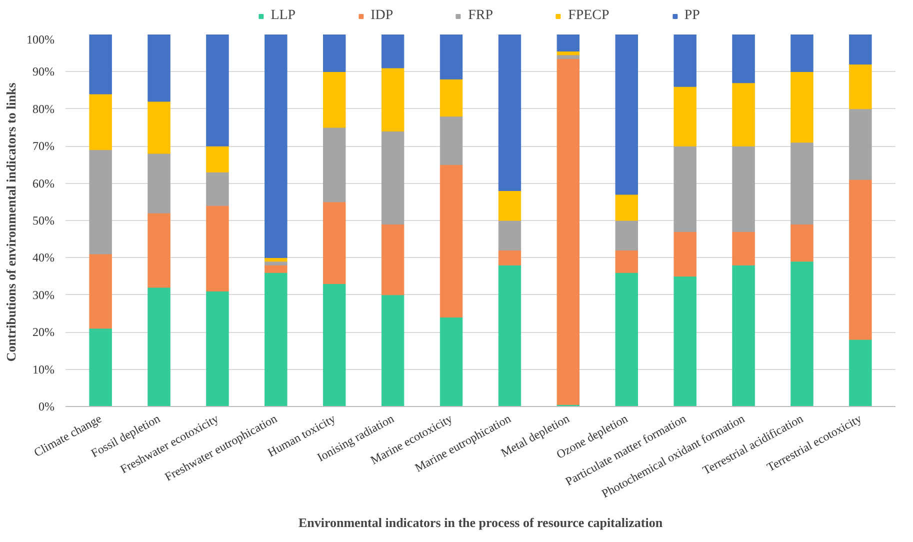 The image size is (913, 542). Describe the element at coordinates (692, 16) in the screenshot. I see `legend-label: PP` at that location.